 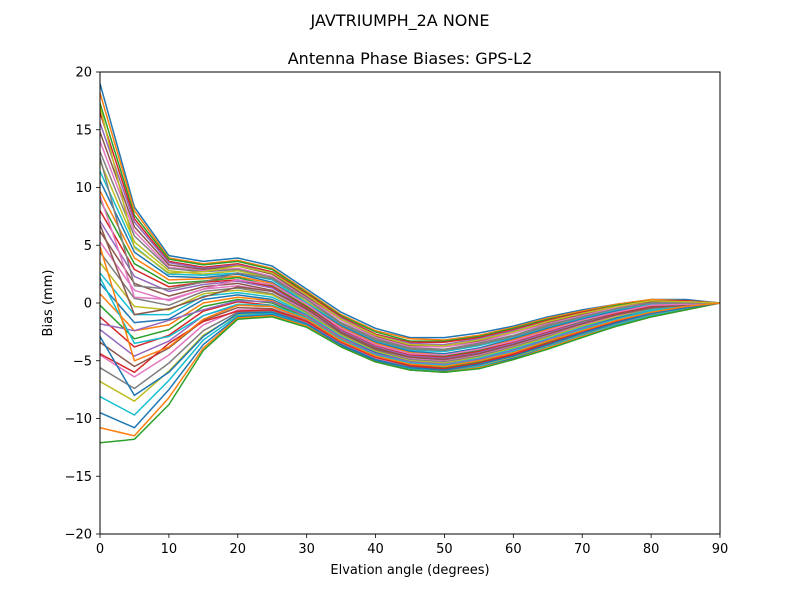 I want to click on y-axis-label: Bias (mm), so click(x=48, y=303).